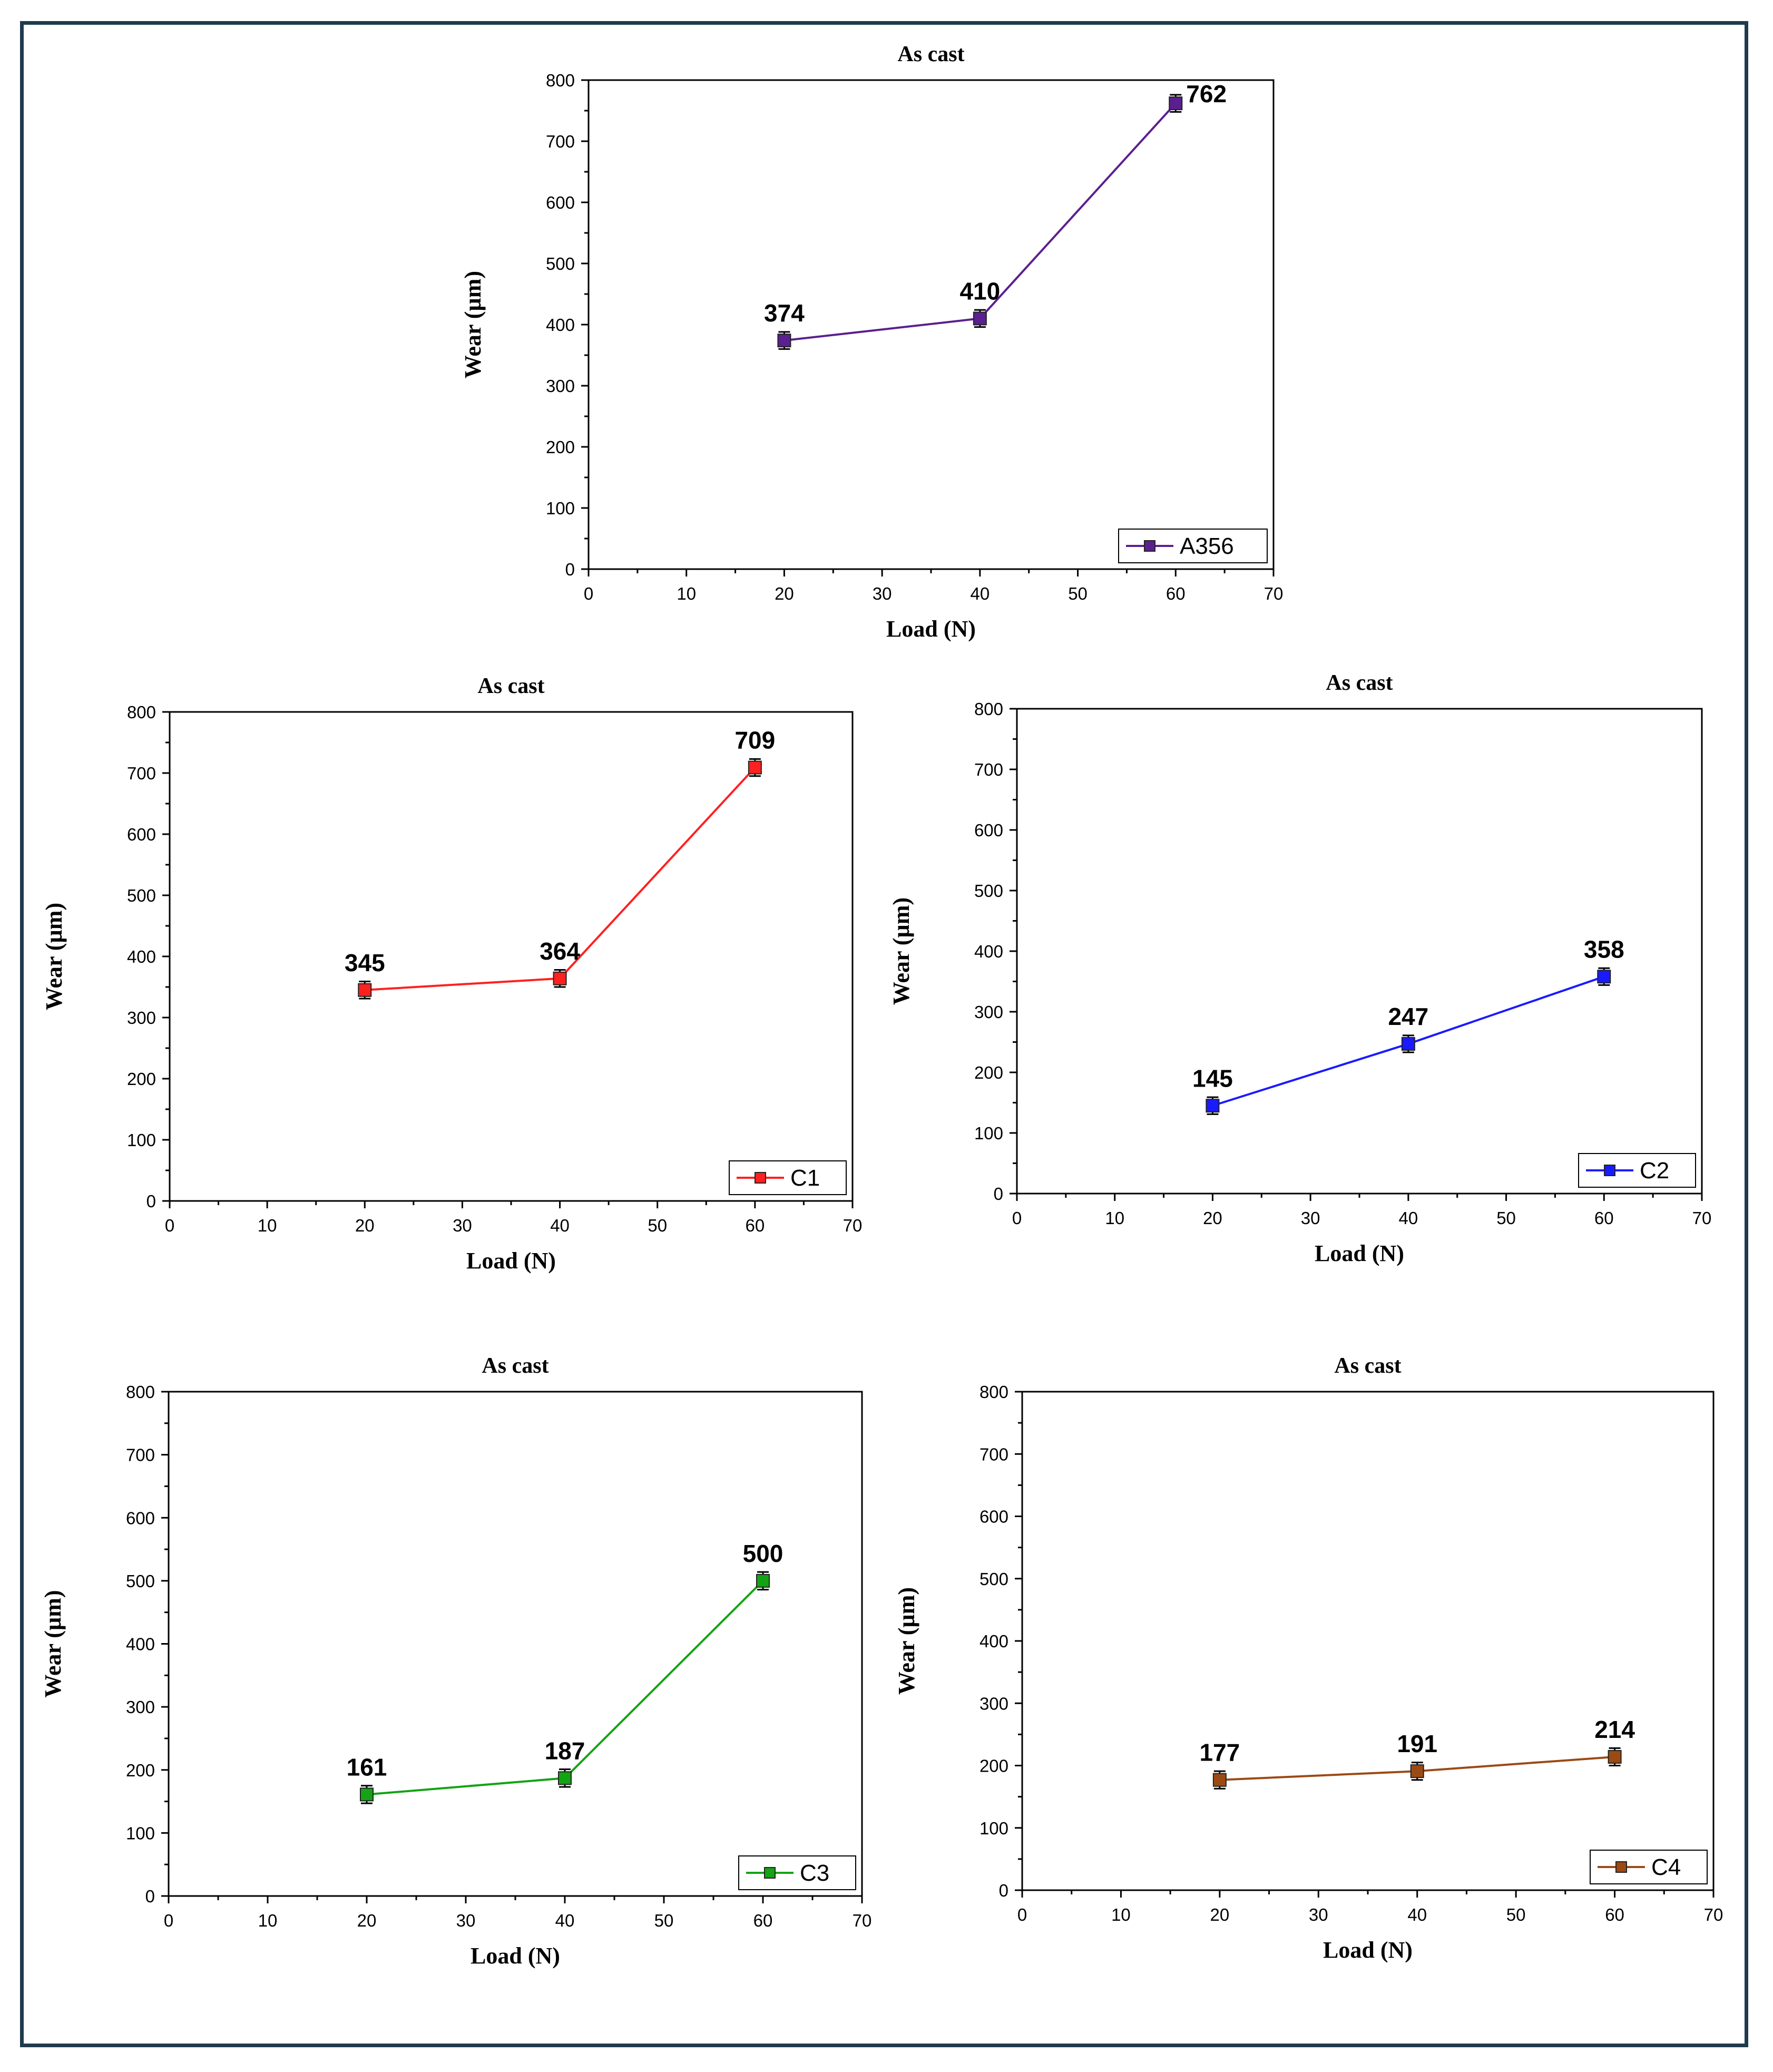 The height and width of the screenshot is (2072, 1773). Describe the element at coordinates (1408, 1016) in the screenshot. I see `data-label: 247` at that location.